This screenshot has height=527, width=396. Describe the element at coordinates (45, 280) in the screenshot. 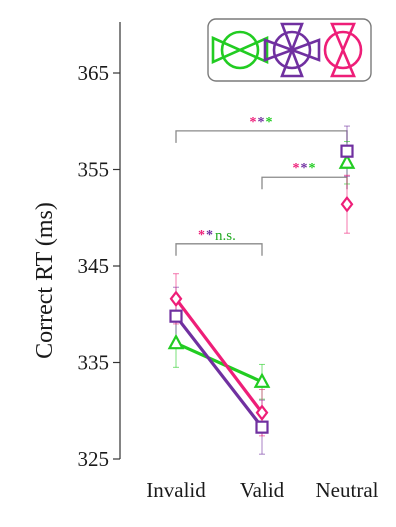

I see `y-axis-title: Correct RT (ms)` at that location.